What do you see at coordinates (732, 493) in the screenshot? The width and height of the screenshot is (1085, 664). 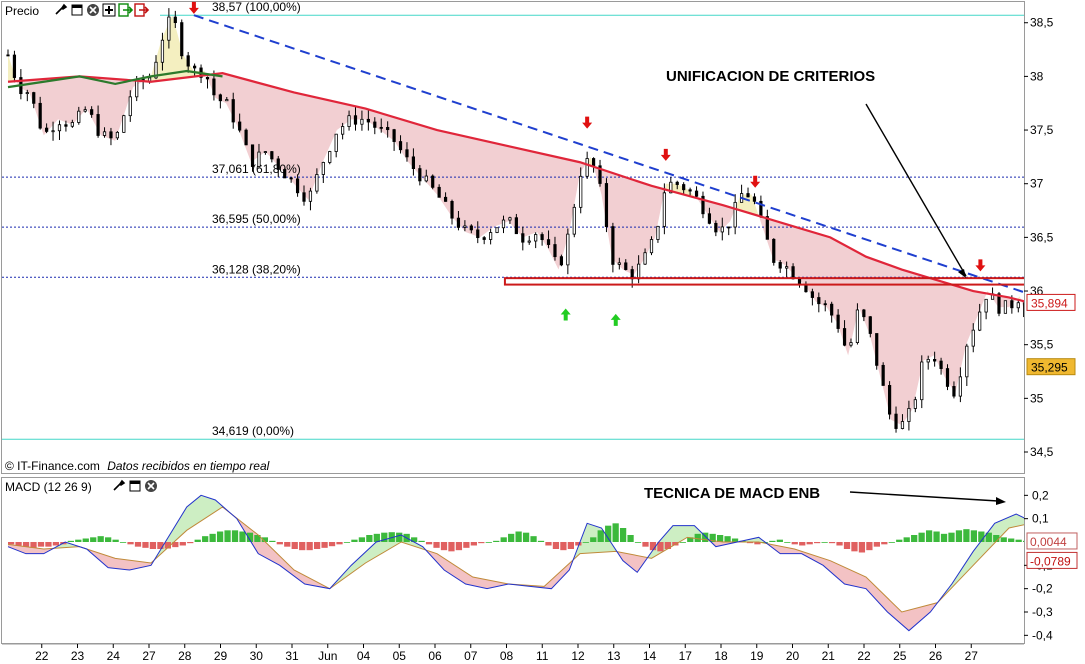 I see `annotation-macd: TECNICA DE MACD ENB` at bounding box center [732, 493].